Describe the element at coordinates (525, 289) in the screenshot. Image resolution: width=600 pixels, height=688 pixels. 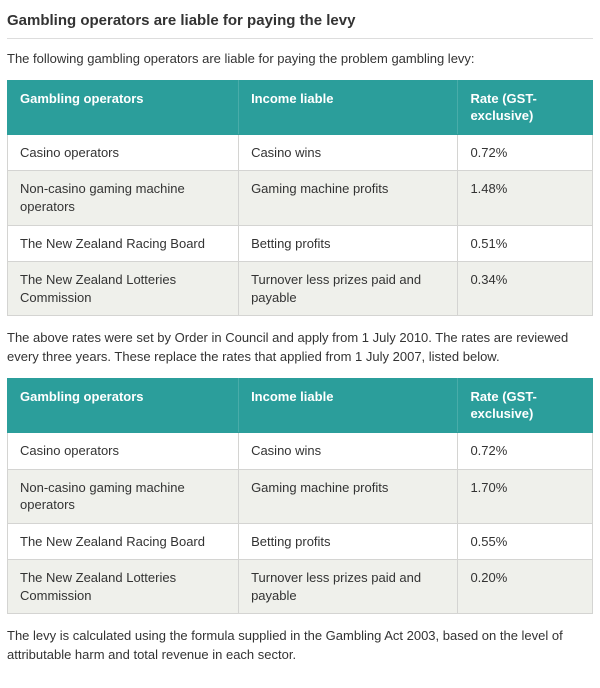
I see `table-cell: 0.34%` at that location.